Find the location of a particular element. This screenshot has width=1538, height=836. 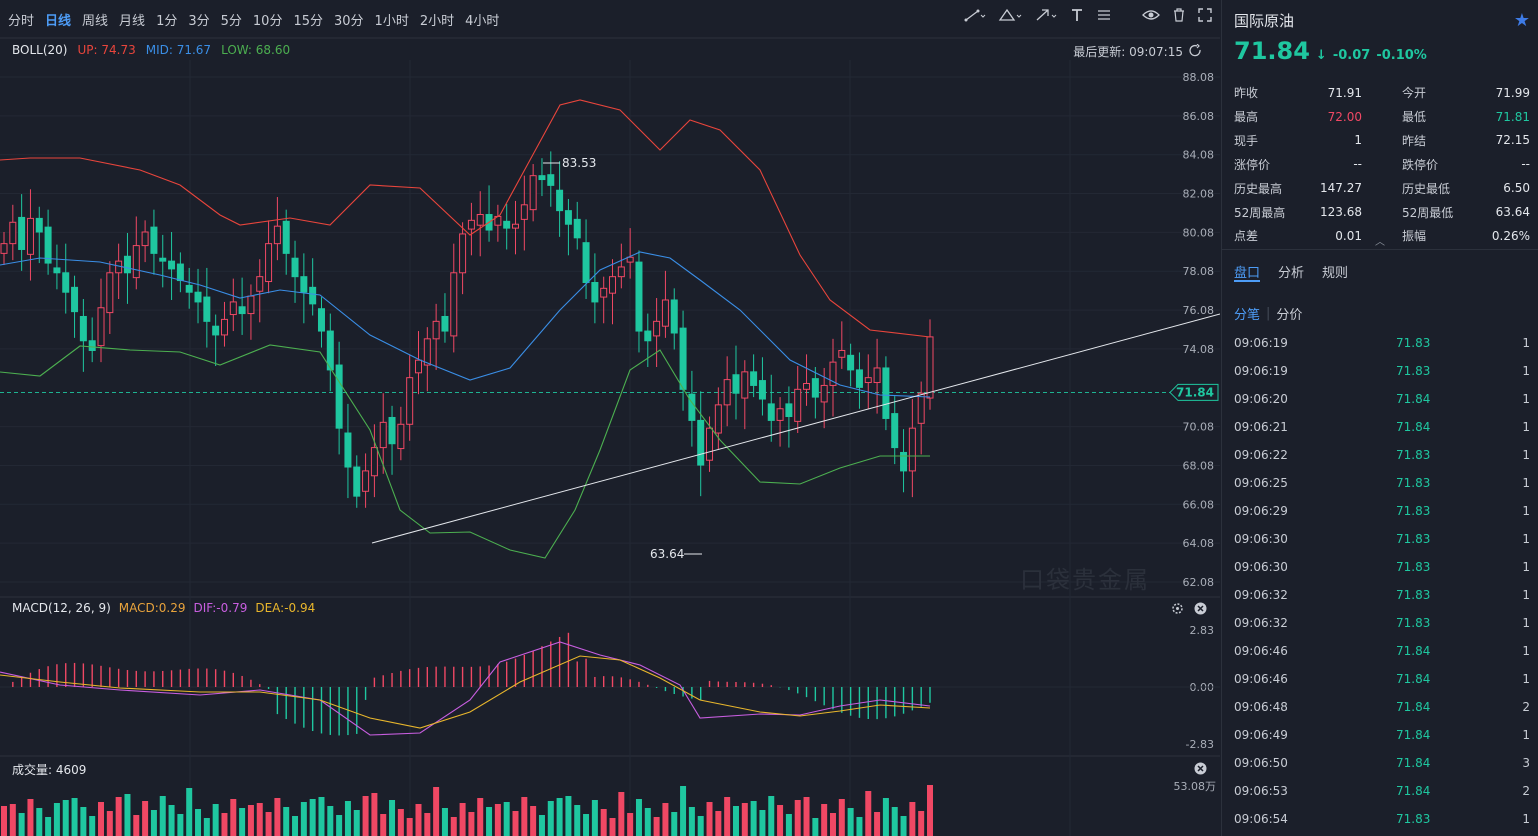

triangle-tool-icon is located at coordinates (1010, 15).